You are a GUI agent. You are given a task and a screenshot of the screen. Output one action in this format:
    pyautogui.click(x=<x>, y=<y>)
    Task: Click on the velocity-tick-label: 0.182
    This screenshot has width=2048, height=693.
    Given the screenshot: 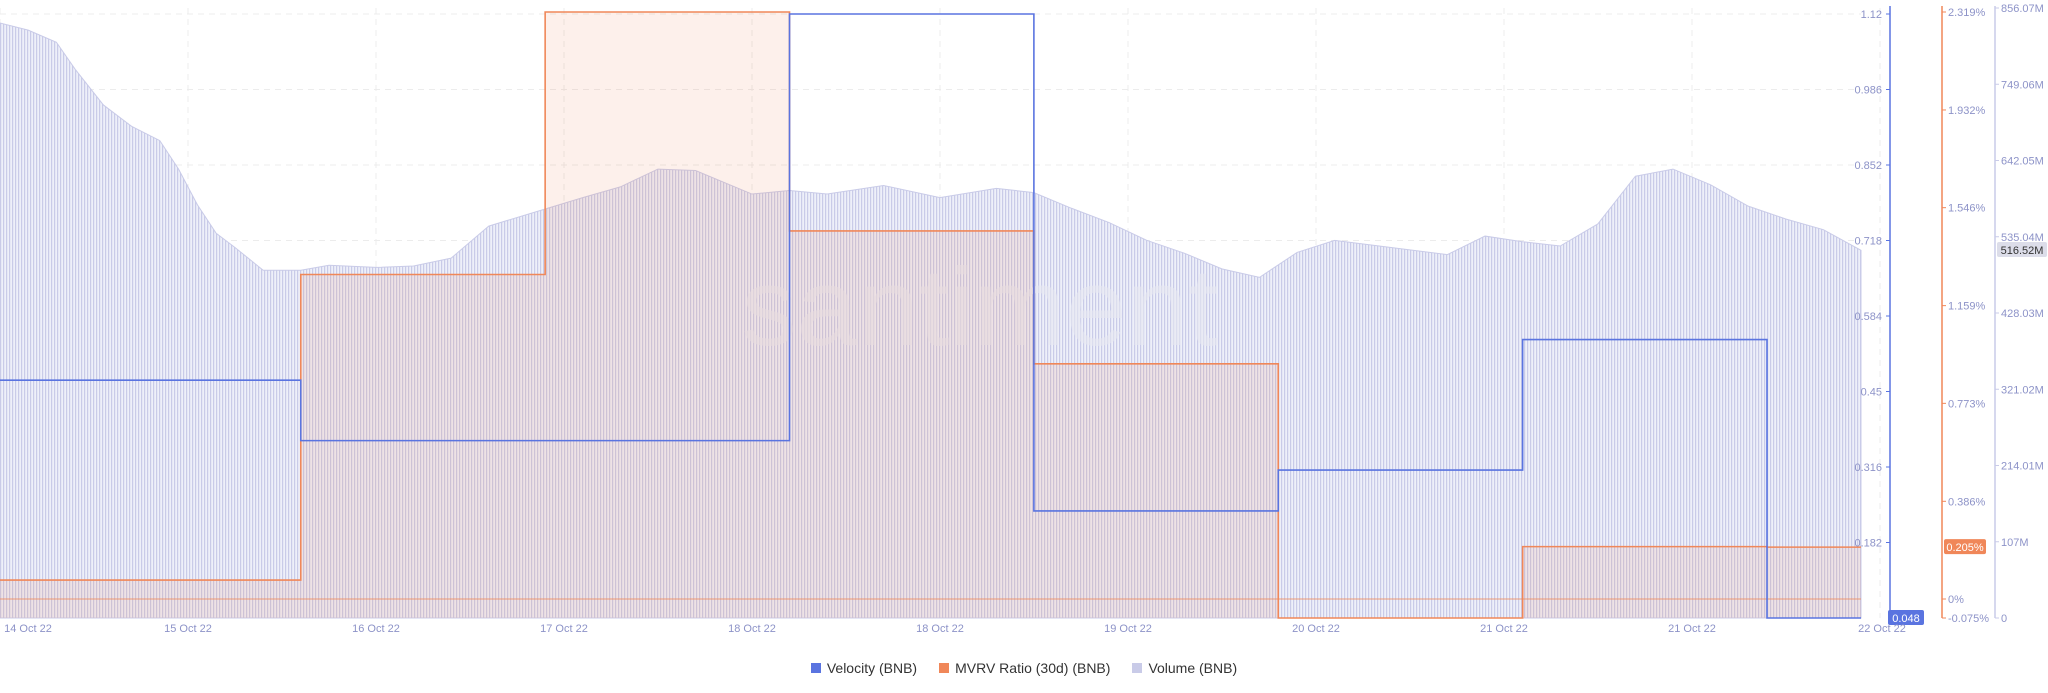 What is the action you would take?
    pyautogui.click(x=1868, y=544)
    